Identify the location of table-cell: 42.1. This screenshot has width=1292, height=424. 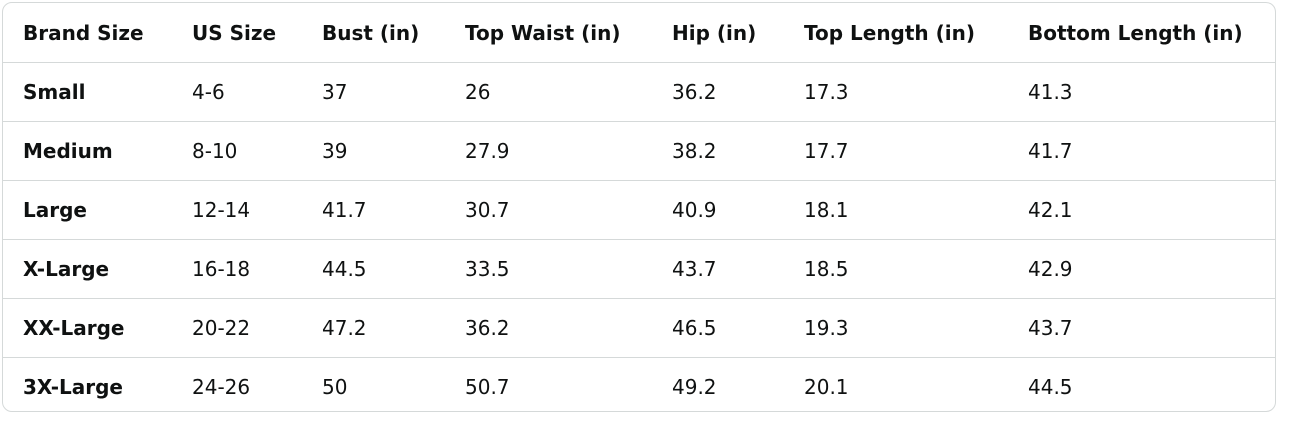
(1141, 210).